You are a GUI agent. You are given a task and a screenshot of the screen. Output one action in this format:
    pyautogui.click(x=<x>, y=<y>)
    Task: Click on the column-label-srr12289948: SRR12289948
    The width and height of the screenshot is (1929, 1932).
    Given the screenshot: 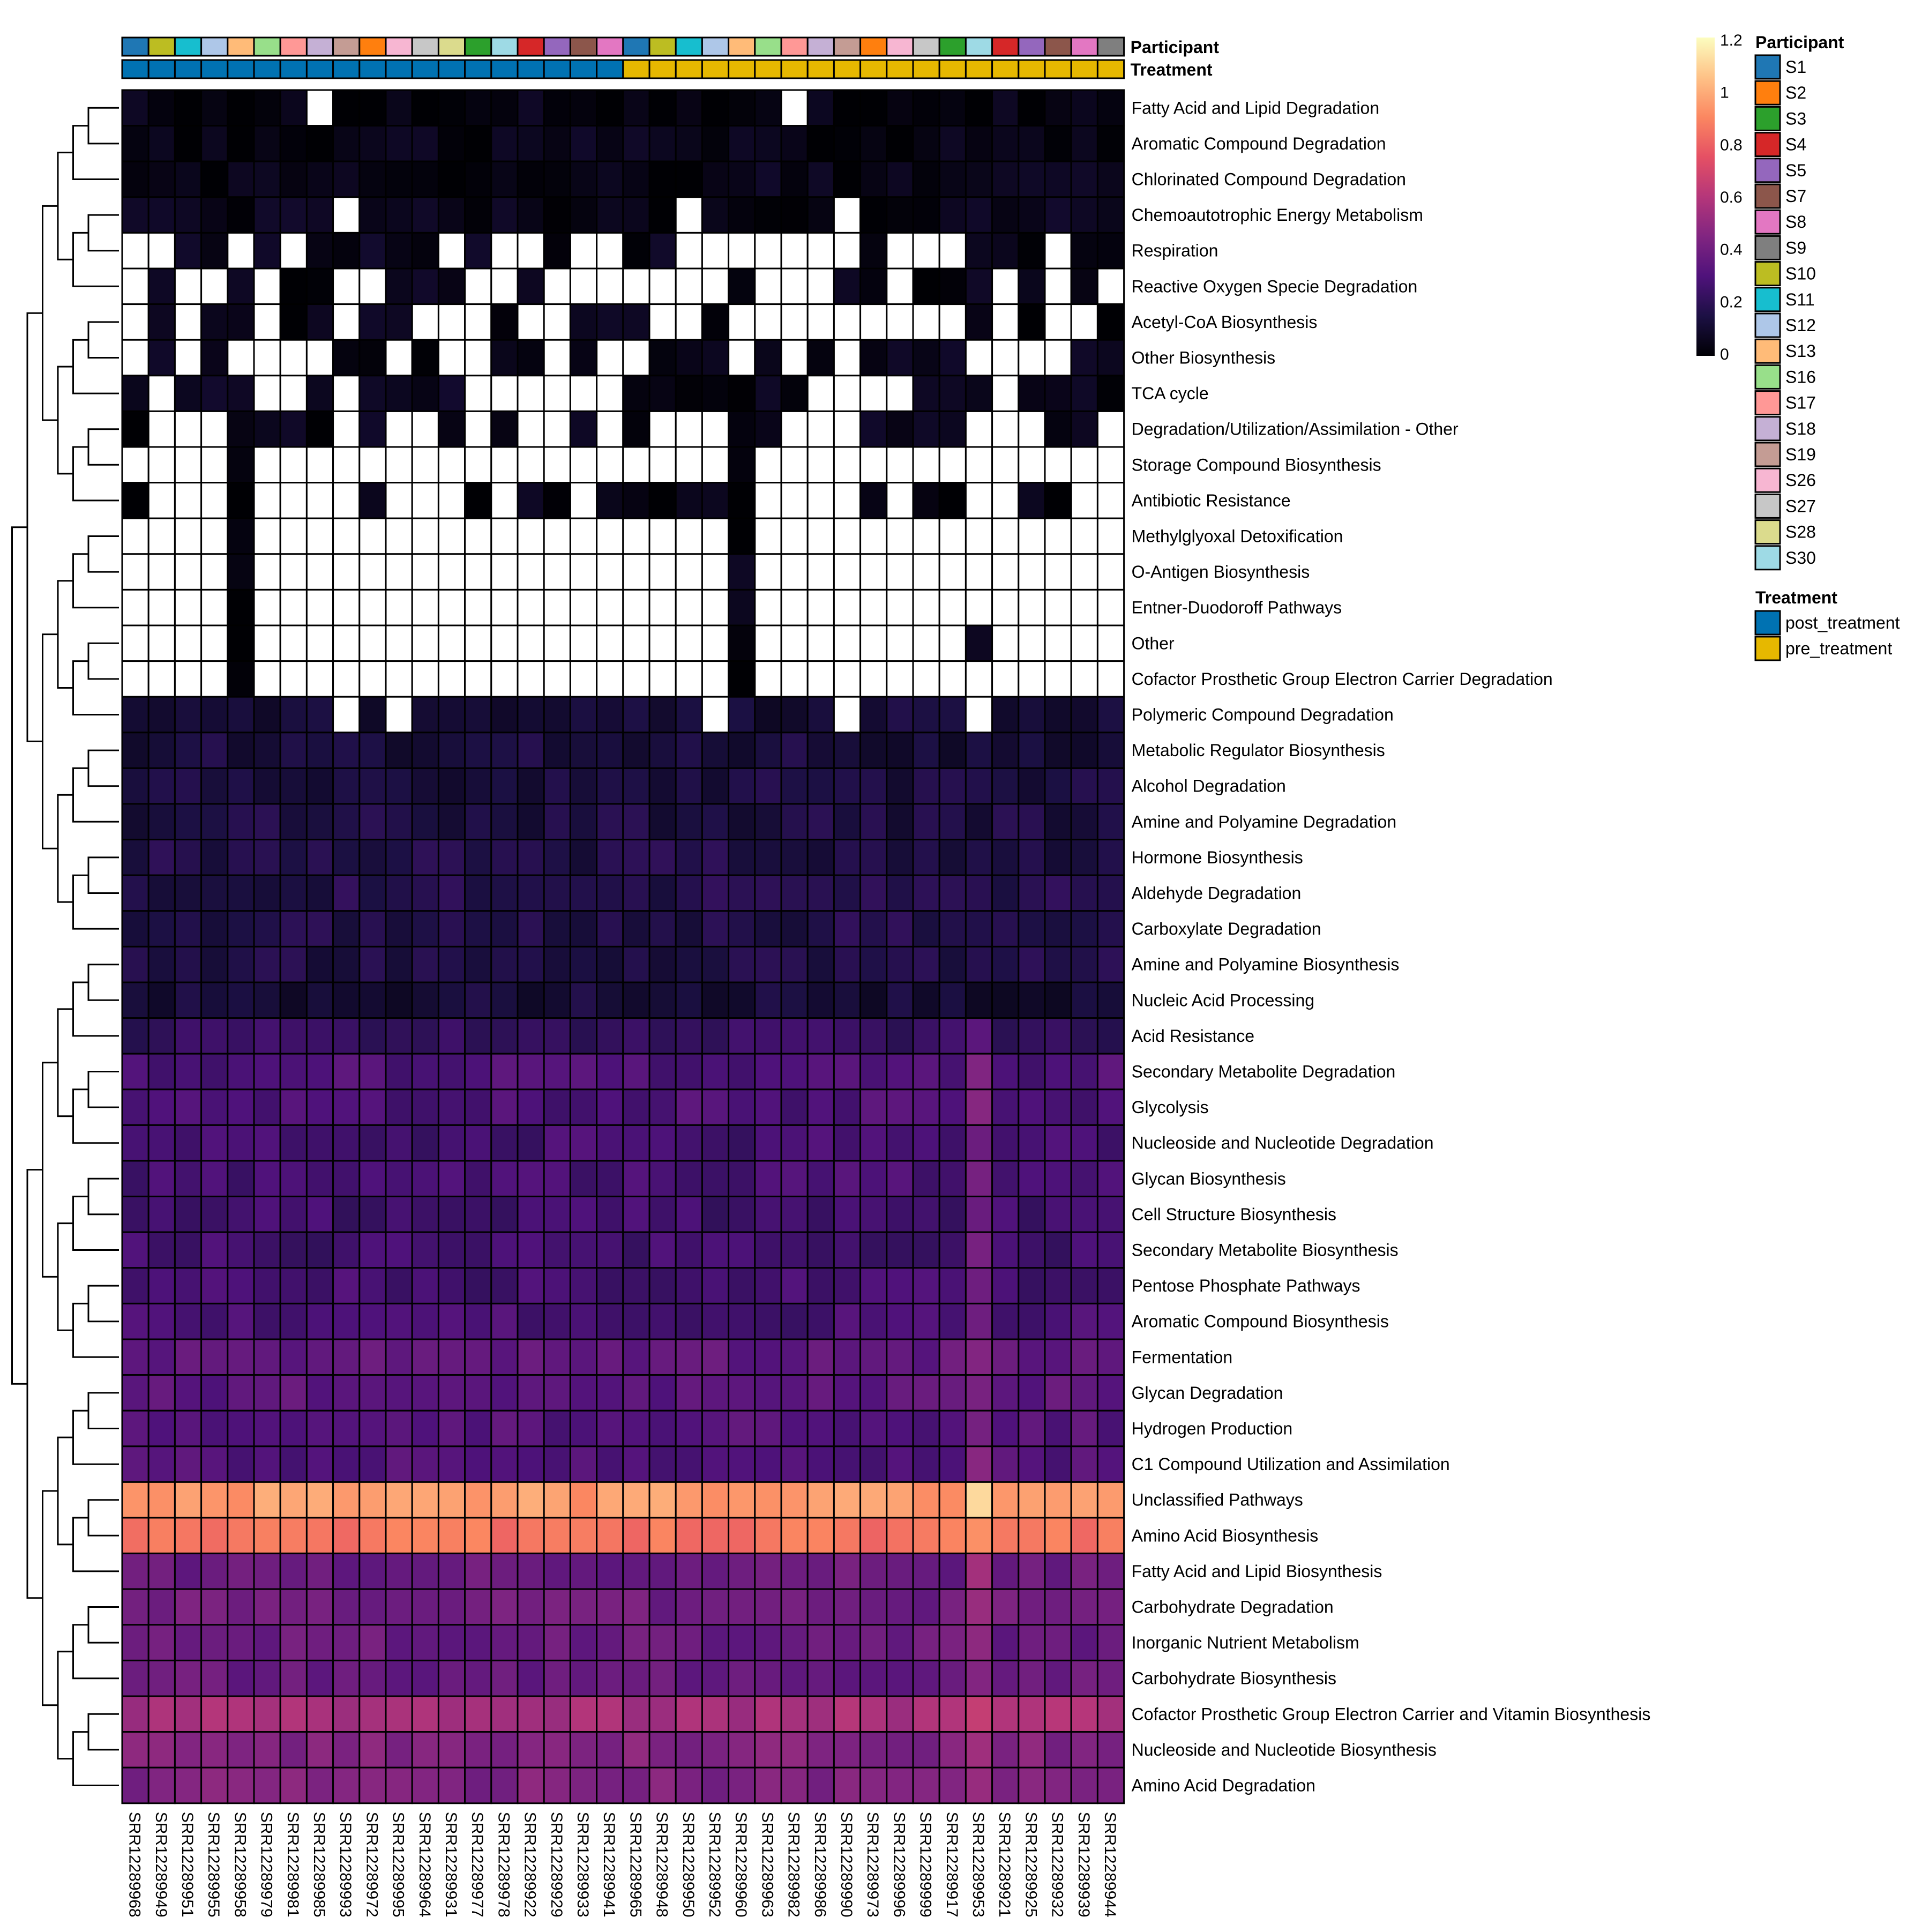 What is the action you would take?
    pyautogui.click(x=662, y=1865)
    